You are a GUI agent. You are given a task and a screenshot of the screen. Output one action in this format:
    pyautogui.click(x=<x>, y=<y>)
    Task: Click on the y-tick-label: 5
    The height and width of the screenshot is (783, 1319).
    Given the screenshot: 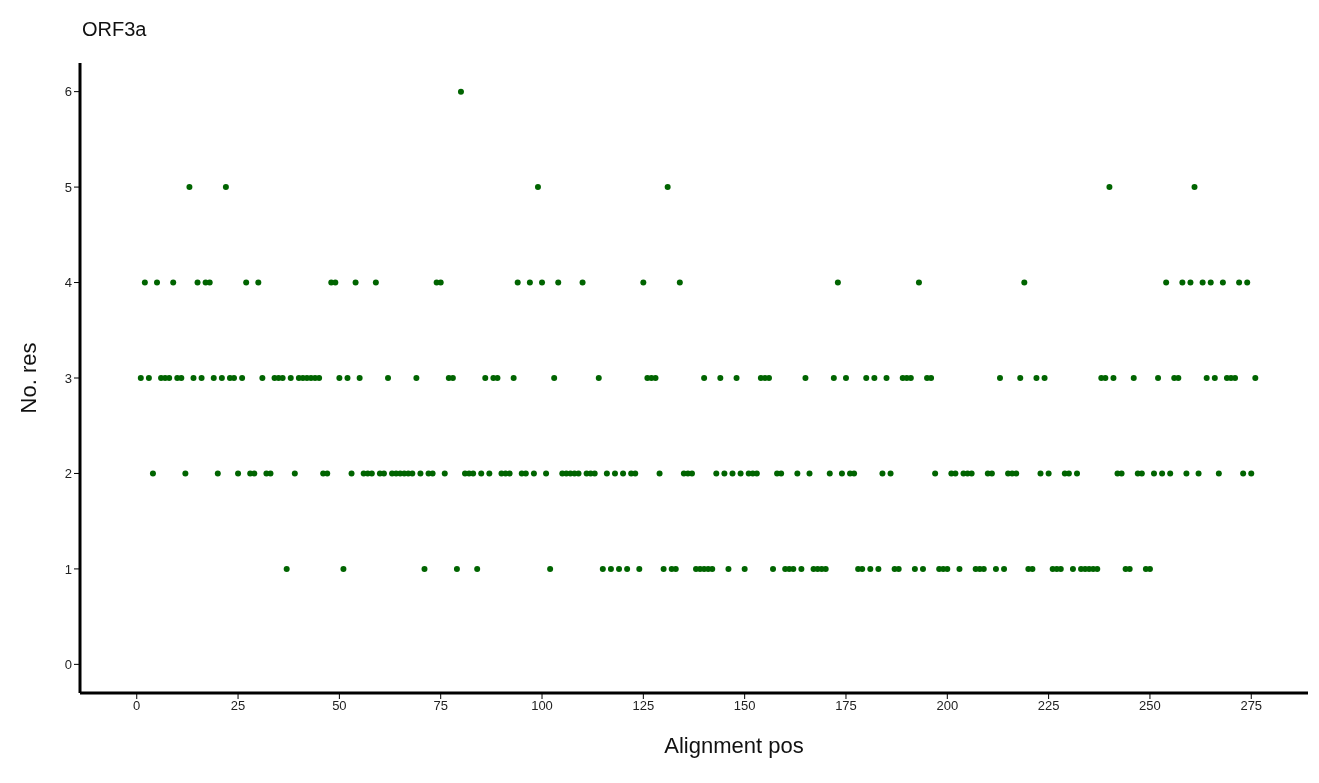 What is the action you would take?
    pyautogui.click(x=68, y=187)
    